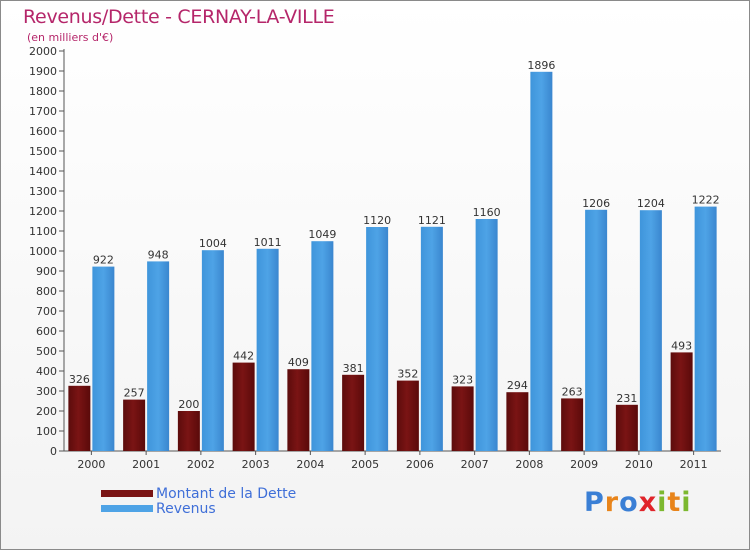 This screenshot has height=550, width=750. I want to click on data-label-debt-2009: 263, so click(572, 391).